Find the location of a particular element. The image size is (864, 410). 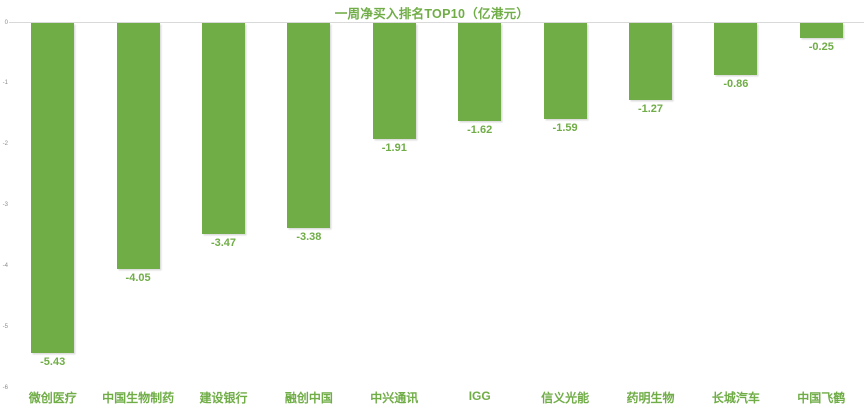

y-tick-label: -3 is located at coordinates (5, 205).